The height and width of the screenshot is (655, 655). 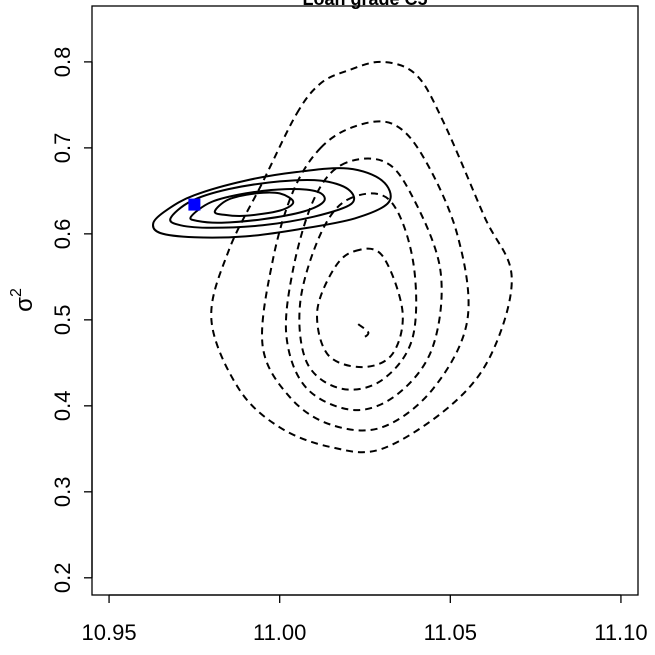 I want to click on y-tick-label-2: 0.3, so click(x=62, y=492).